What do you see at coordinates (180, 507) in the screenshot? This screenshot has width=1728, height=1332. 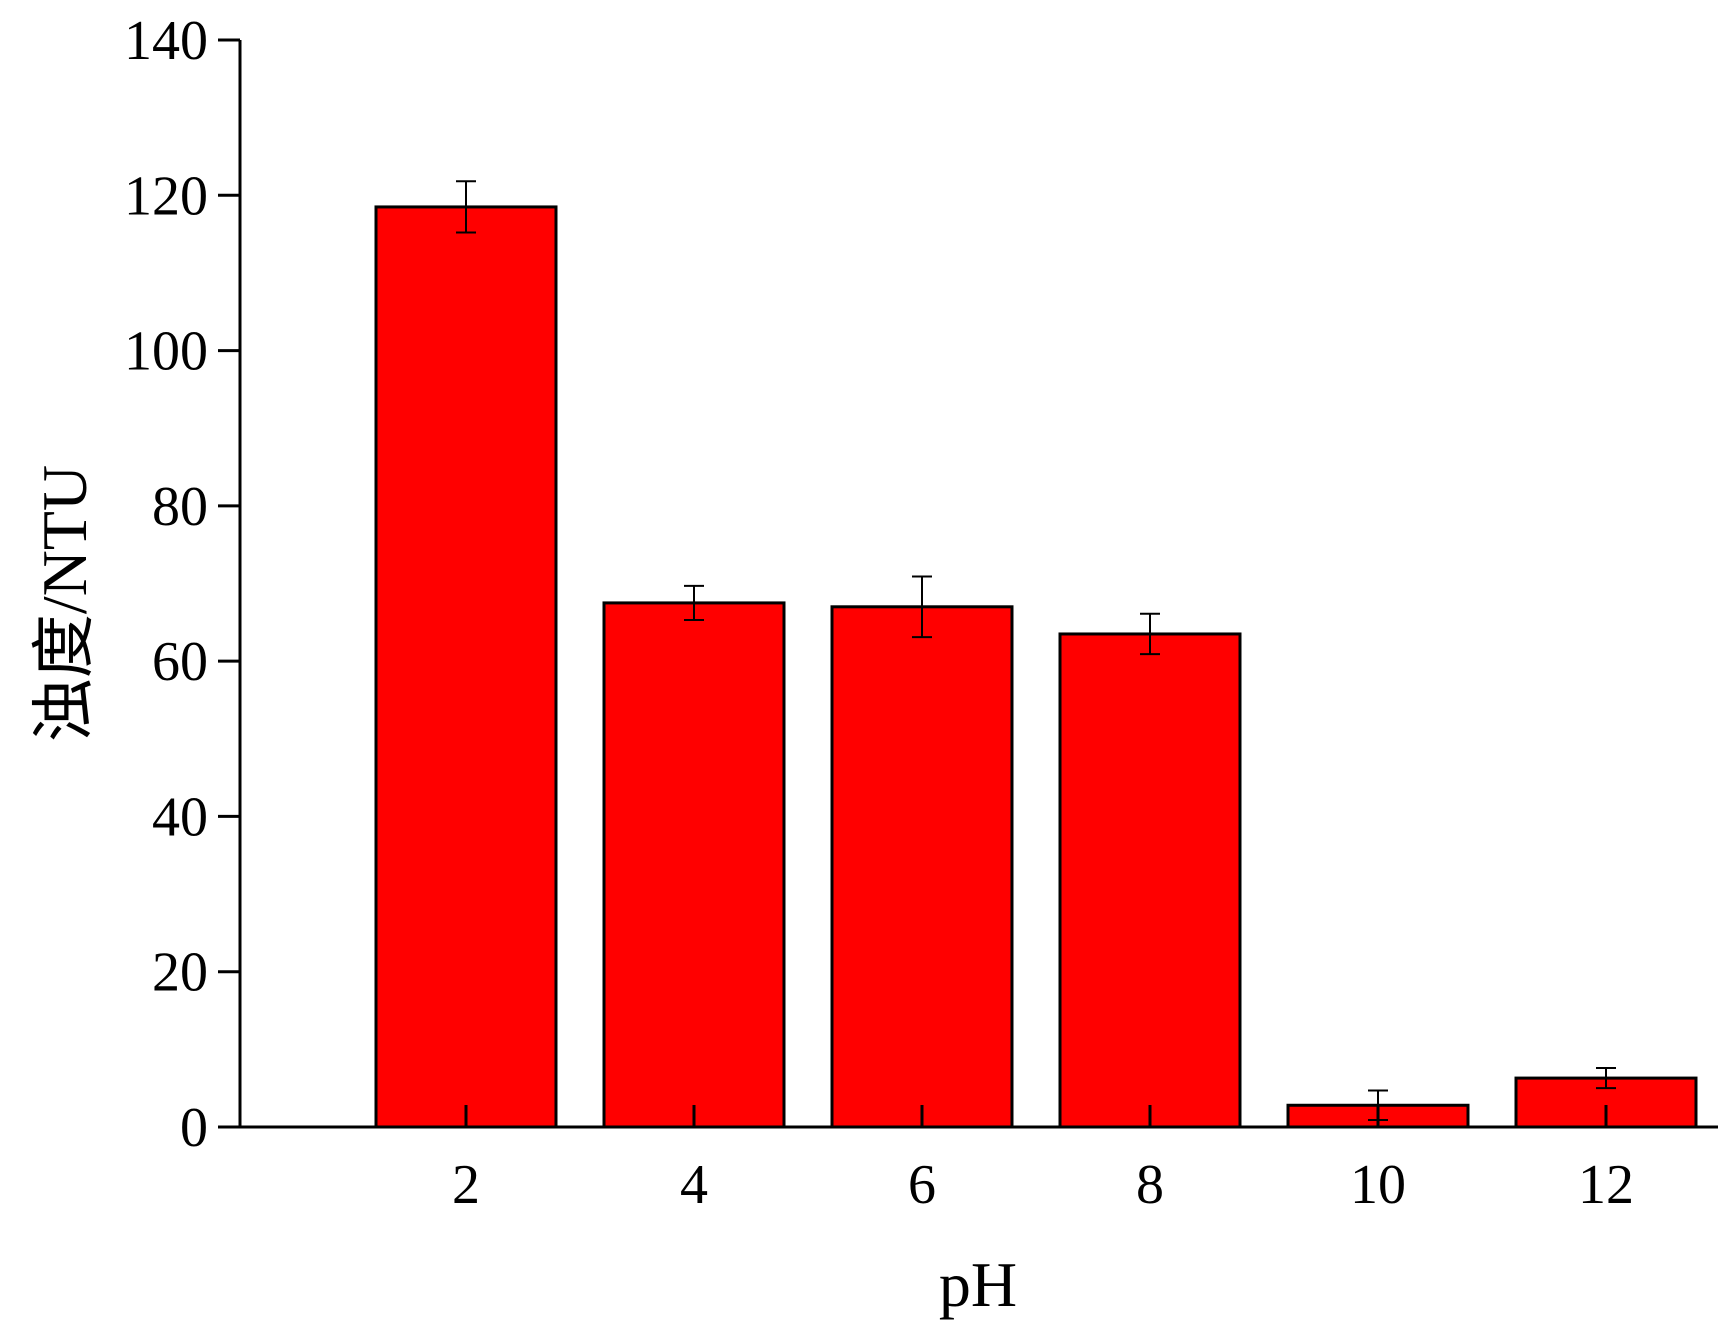 I see `y-tick-label: 80` at bounding box center [180, 507].